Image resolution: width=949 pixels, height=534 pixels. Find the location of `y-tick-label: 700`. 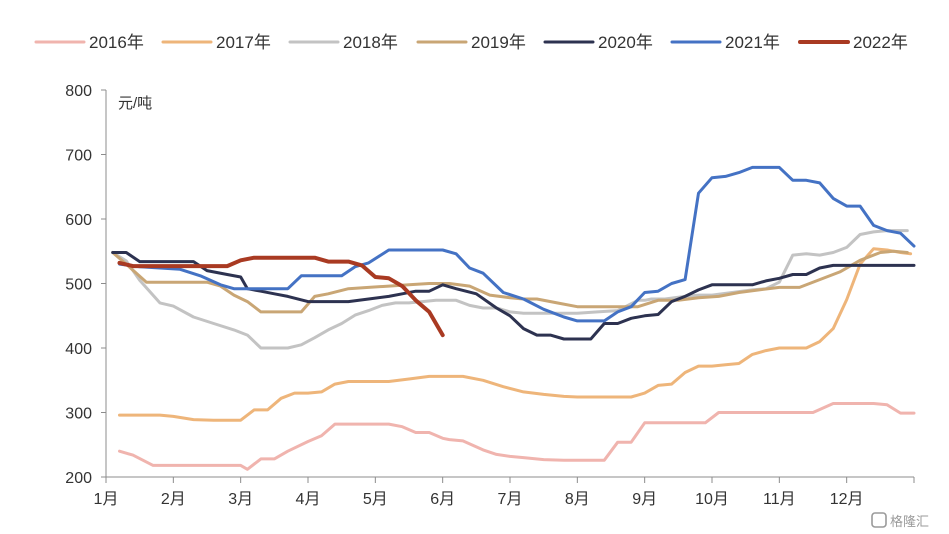

y-tick-label: 700 is located at coordinates (78, 156).